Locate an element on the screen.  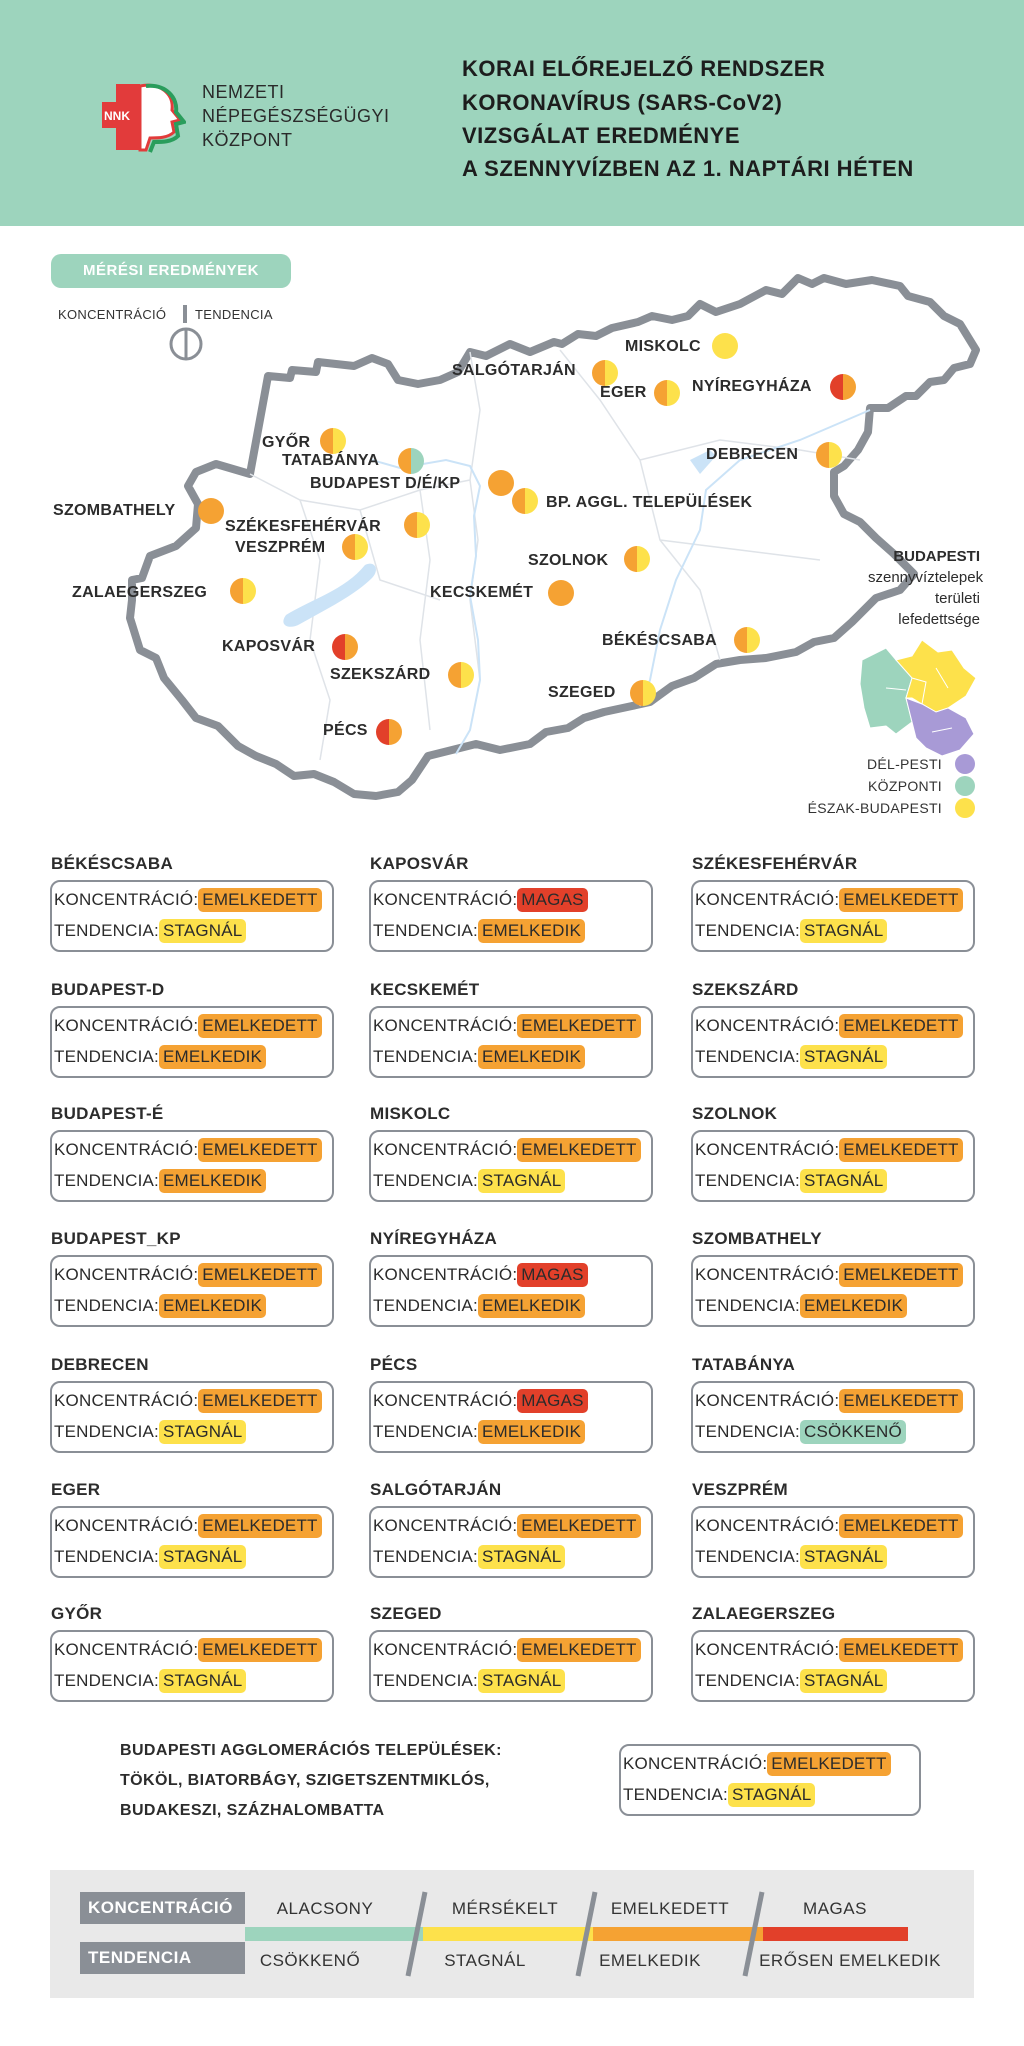
map-city-label: SALGÓTARJÁN is located at coordinates (514, 370).